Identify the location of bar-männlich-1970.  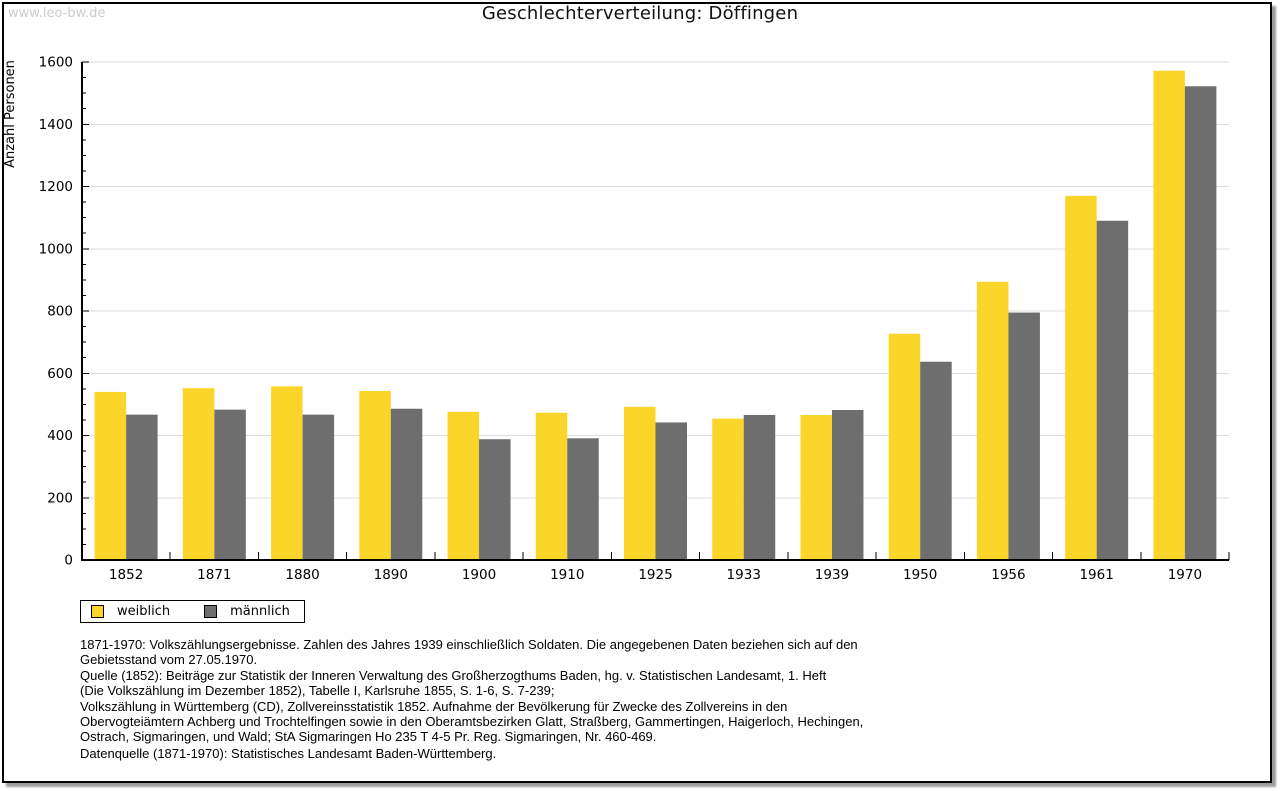
(1200, 323).